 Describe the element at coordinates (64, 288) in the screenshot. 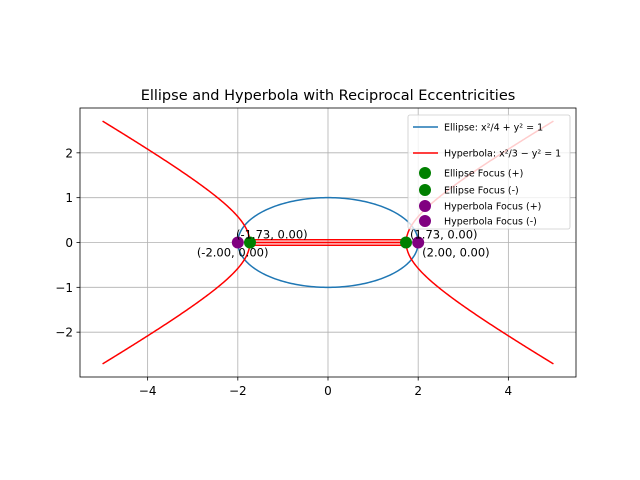

I see `y-tick-label: −1` at that location.